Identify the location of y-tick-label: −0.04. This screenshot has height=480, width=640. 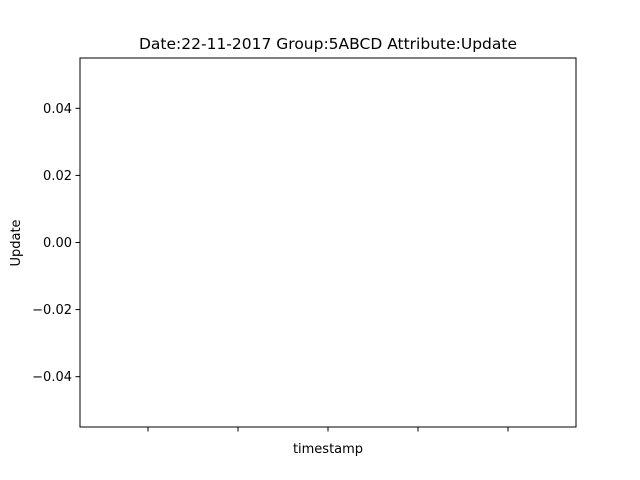
(52, 377).